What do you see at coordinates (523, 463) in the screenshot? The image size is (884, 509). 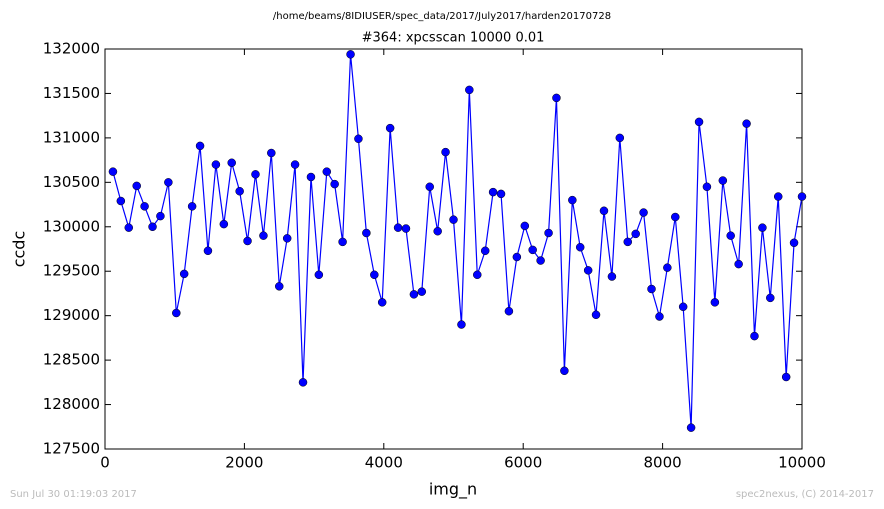 I see `x-tick-label: 6000` at bounding box center [523, 463].